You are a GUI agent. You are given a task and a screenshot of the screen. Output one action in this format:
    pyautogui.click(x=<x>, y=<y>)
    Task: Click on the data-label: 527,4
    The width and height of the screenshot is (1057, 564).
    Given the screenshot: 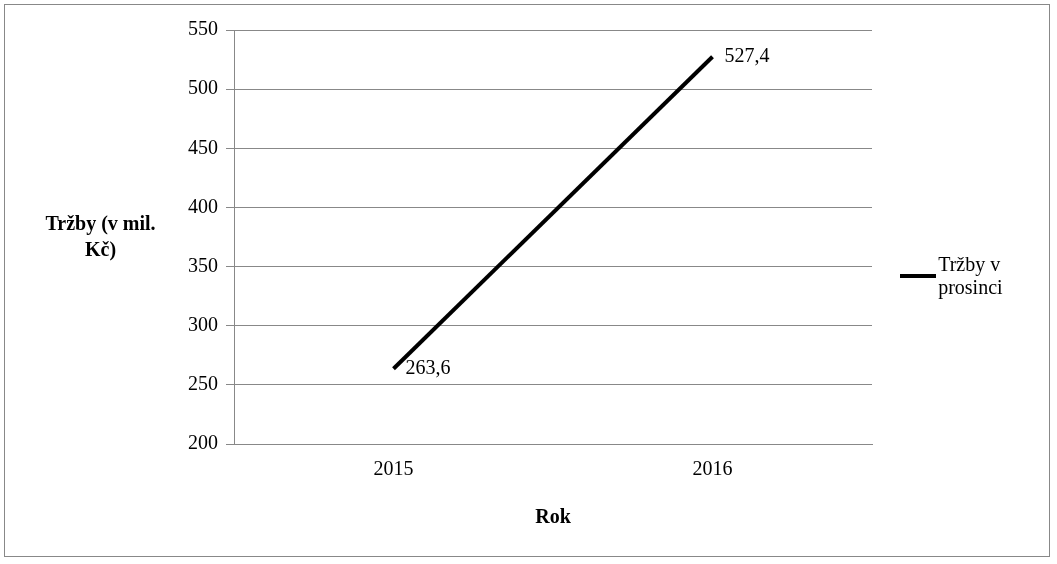 What is the action you would take?
    pyautogui.click(x=747, y=54)
    